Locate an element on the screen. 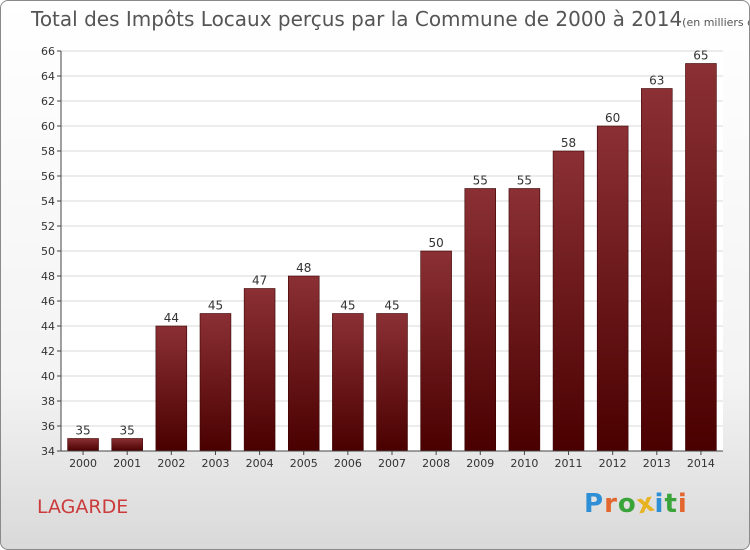 The image size is (750, 550). bar-2010 is located at coordinates (524, 320).